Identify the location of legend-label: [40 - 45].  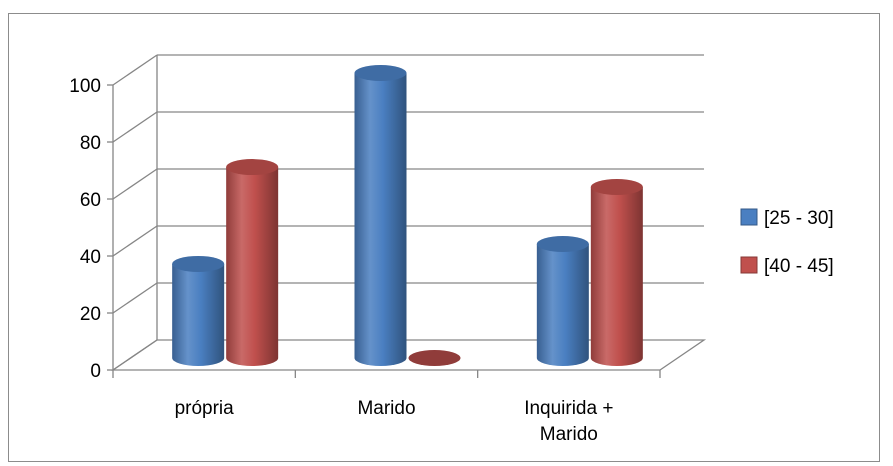
(799, 266).